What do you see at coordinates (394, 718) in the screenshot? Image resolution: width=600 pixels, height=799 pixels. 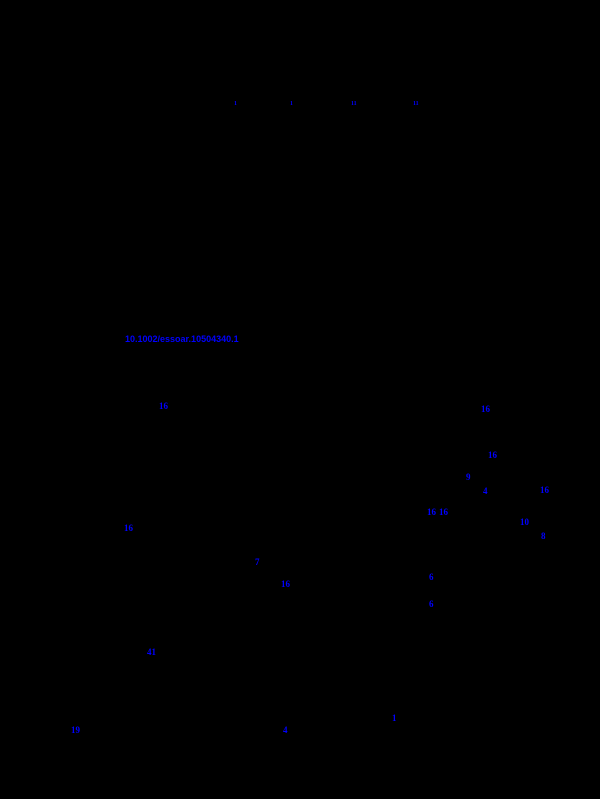 I see `citation-link: 1` at bounding box center [394, 718].